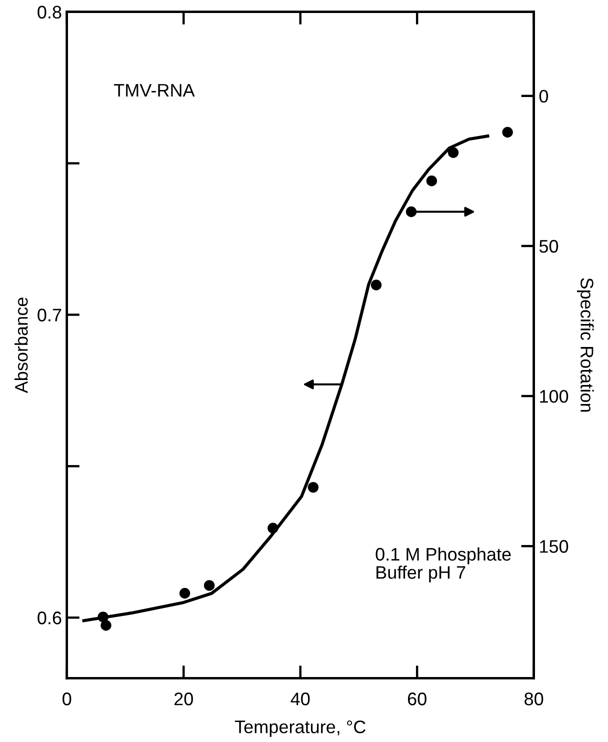  I want to click on x-axis-title: Temperature, °C, so click(300, 728).